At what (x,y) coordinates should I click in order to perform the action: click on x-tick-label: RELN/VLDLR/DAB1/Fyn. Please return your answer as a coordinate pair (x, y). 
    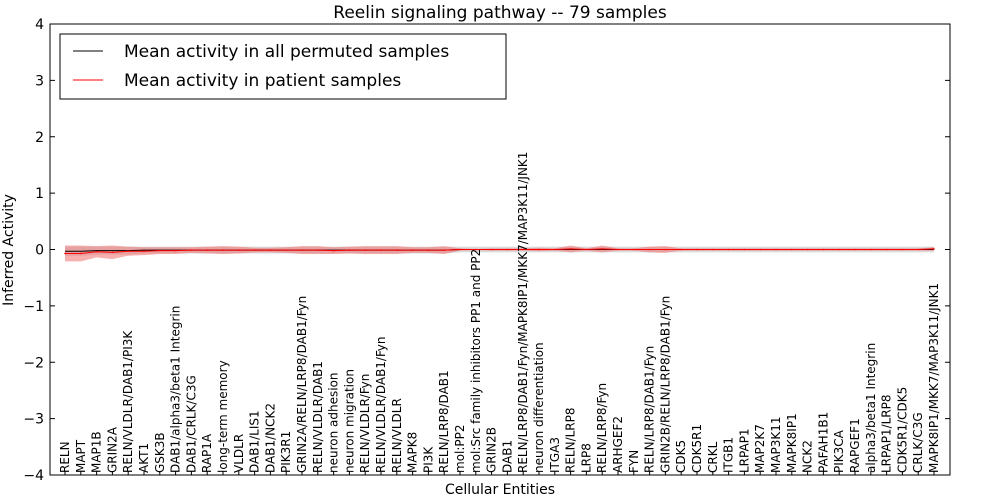
    Looking at the image, I should click on (381, 405).